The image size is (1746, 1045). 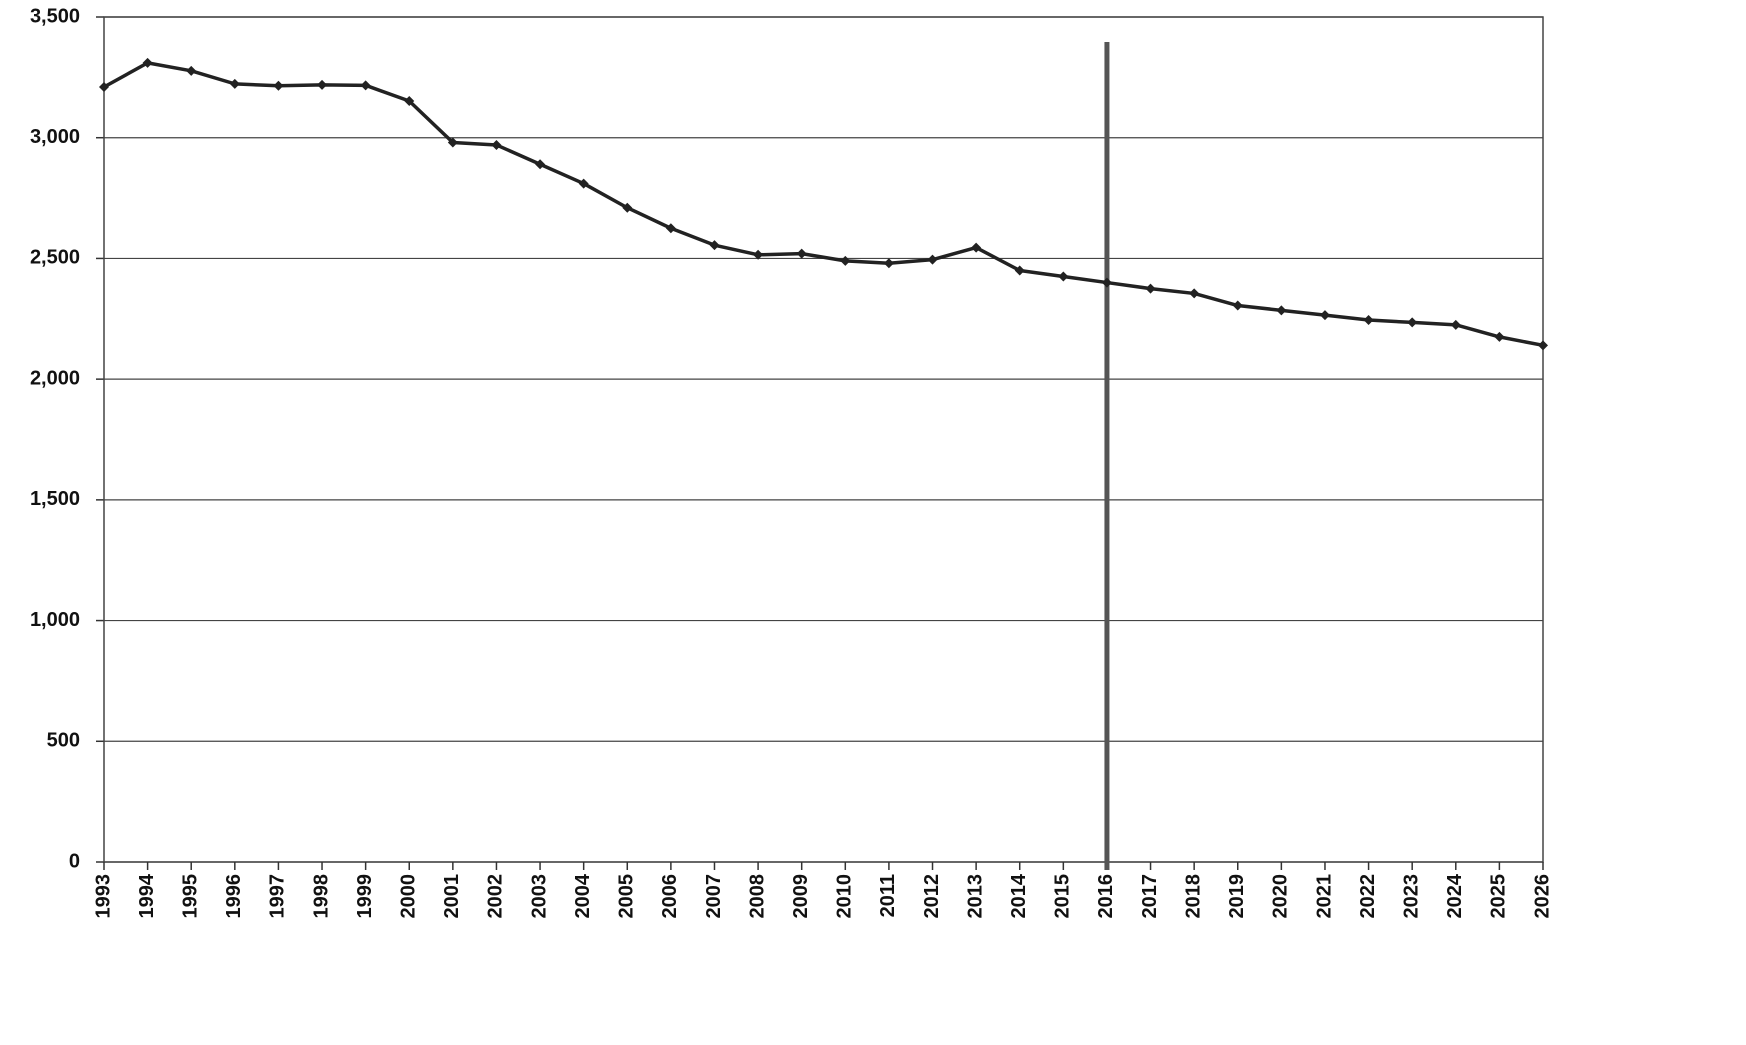 What do you see at coordinates (321, 896) in the screenshot?
I see `x-tick-label: 1998` at bounding box center [321, 896].